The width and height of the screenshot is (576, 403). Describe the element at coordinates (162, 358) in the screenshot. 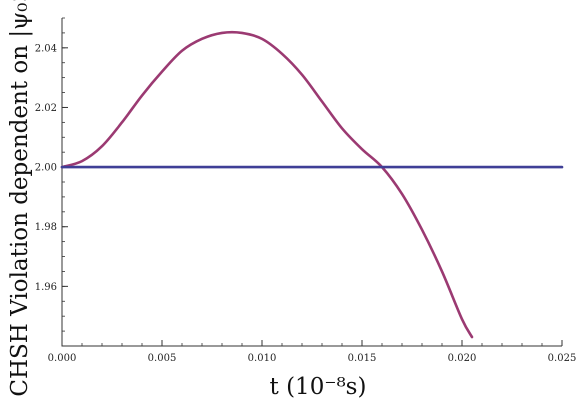

I see `x-tick-label: 0.005` at that location.